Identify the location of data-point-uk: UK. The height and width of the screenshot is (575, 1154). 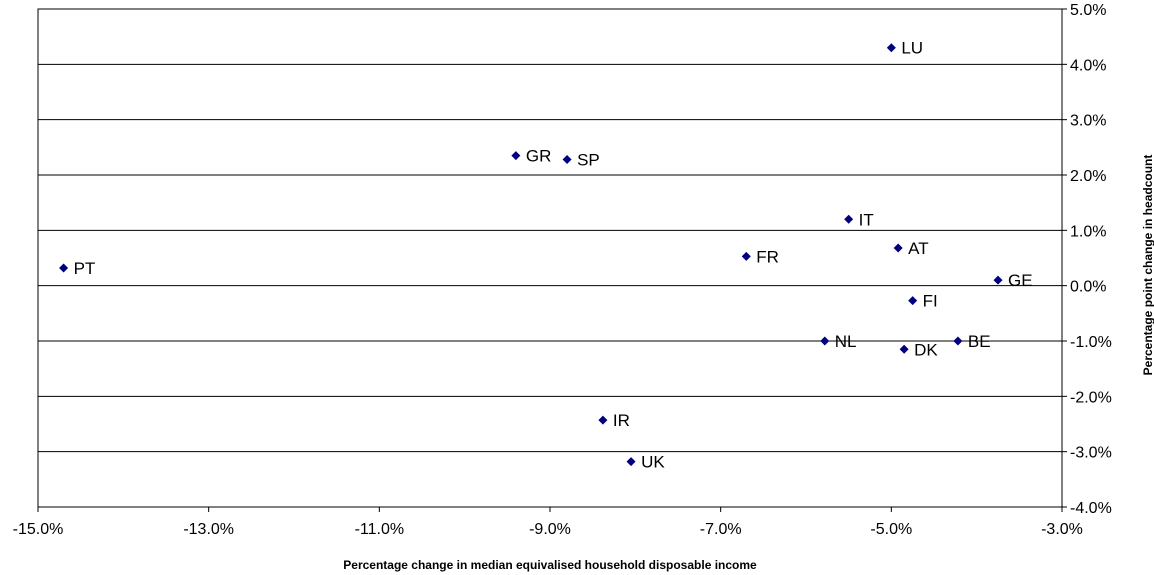
(645, 462).